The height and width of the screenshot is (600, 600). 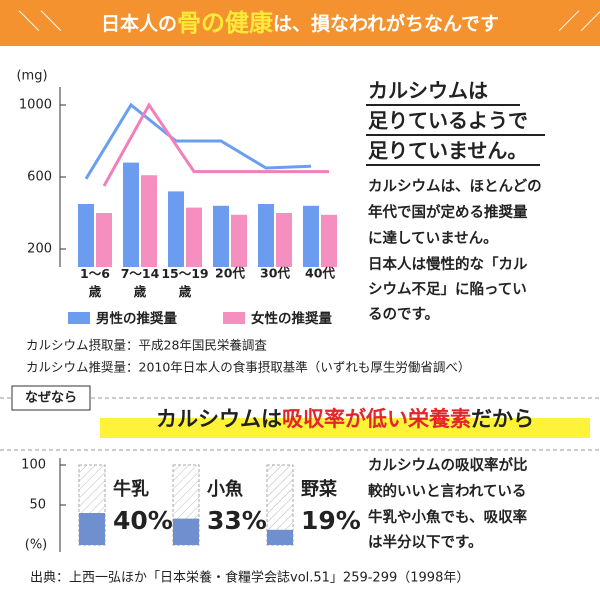 What do you see at coordinates (40, 22) in the screenshot?
I see `header-deco: ＼＼` at bounding box center [40, 22].